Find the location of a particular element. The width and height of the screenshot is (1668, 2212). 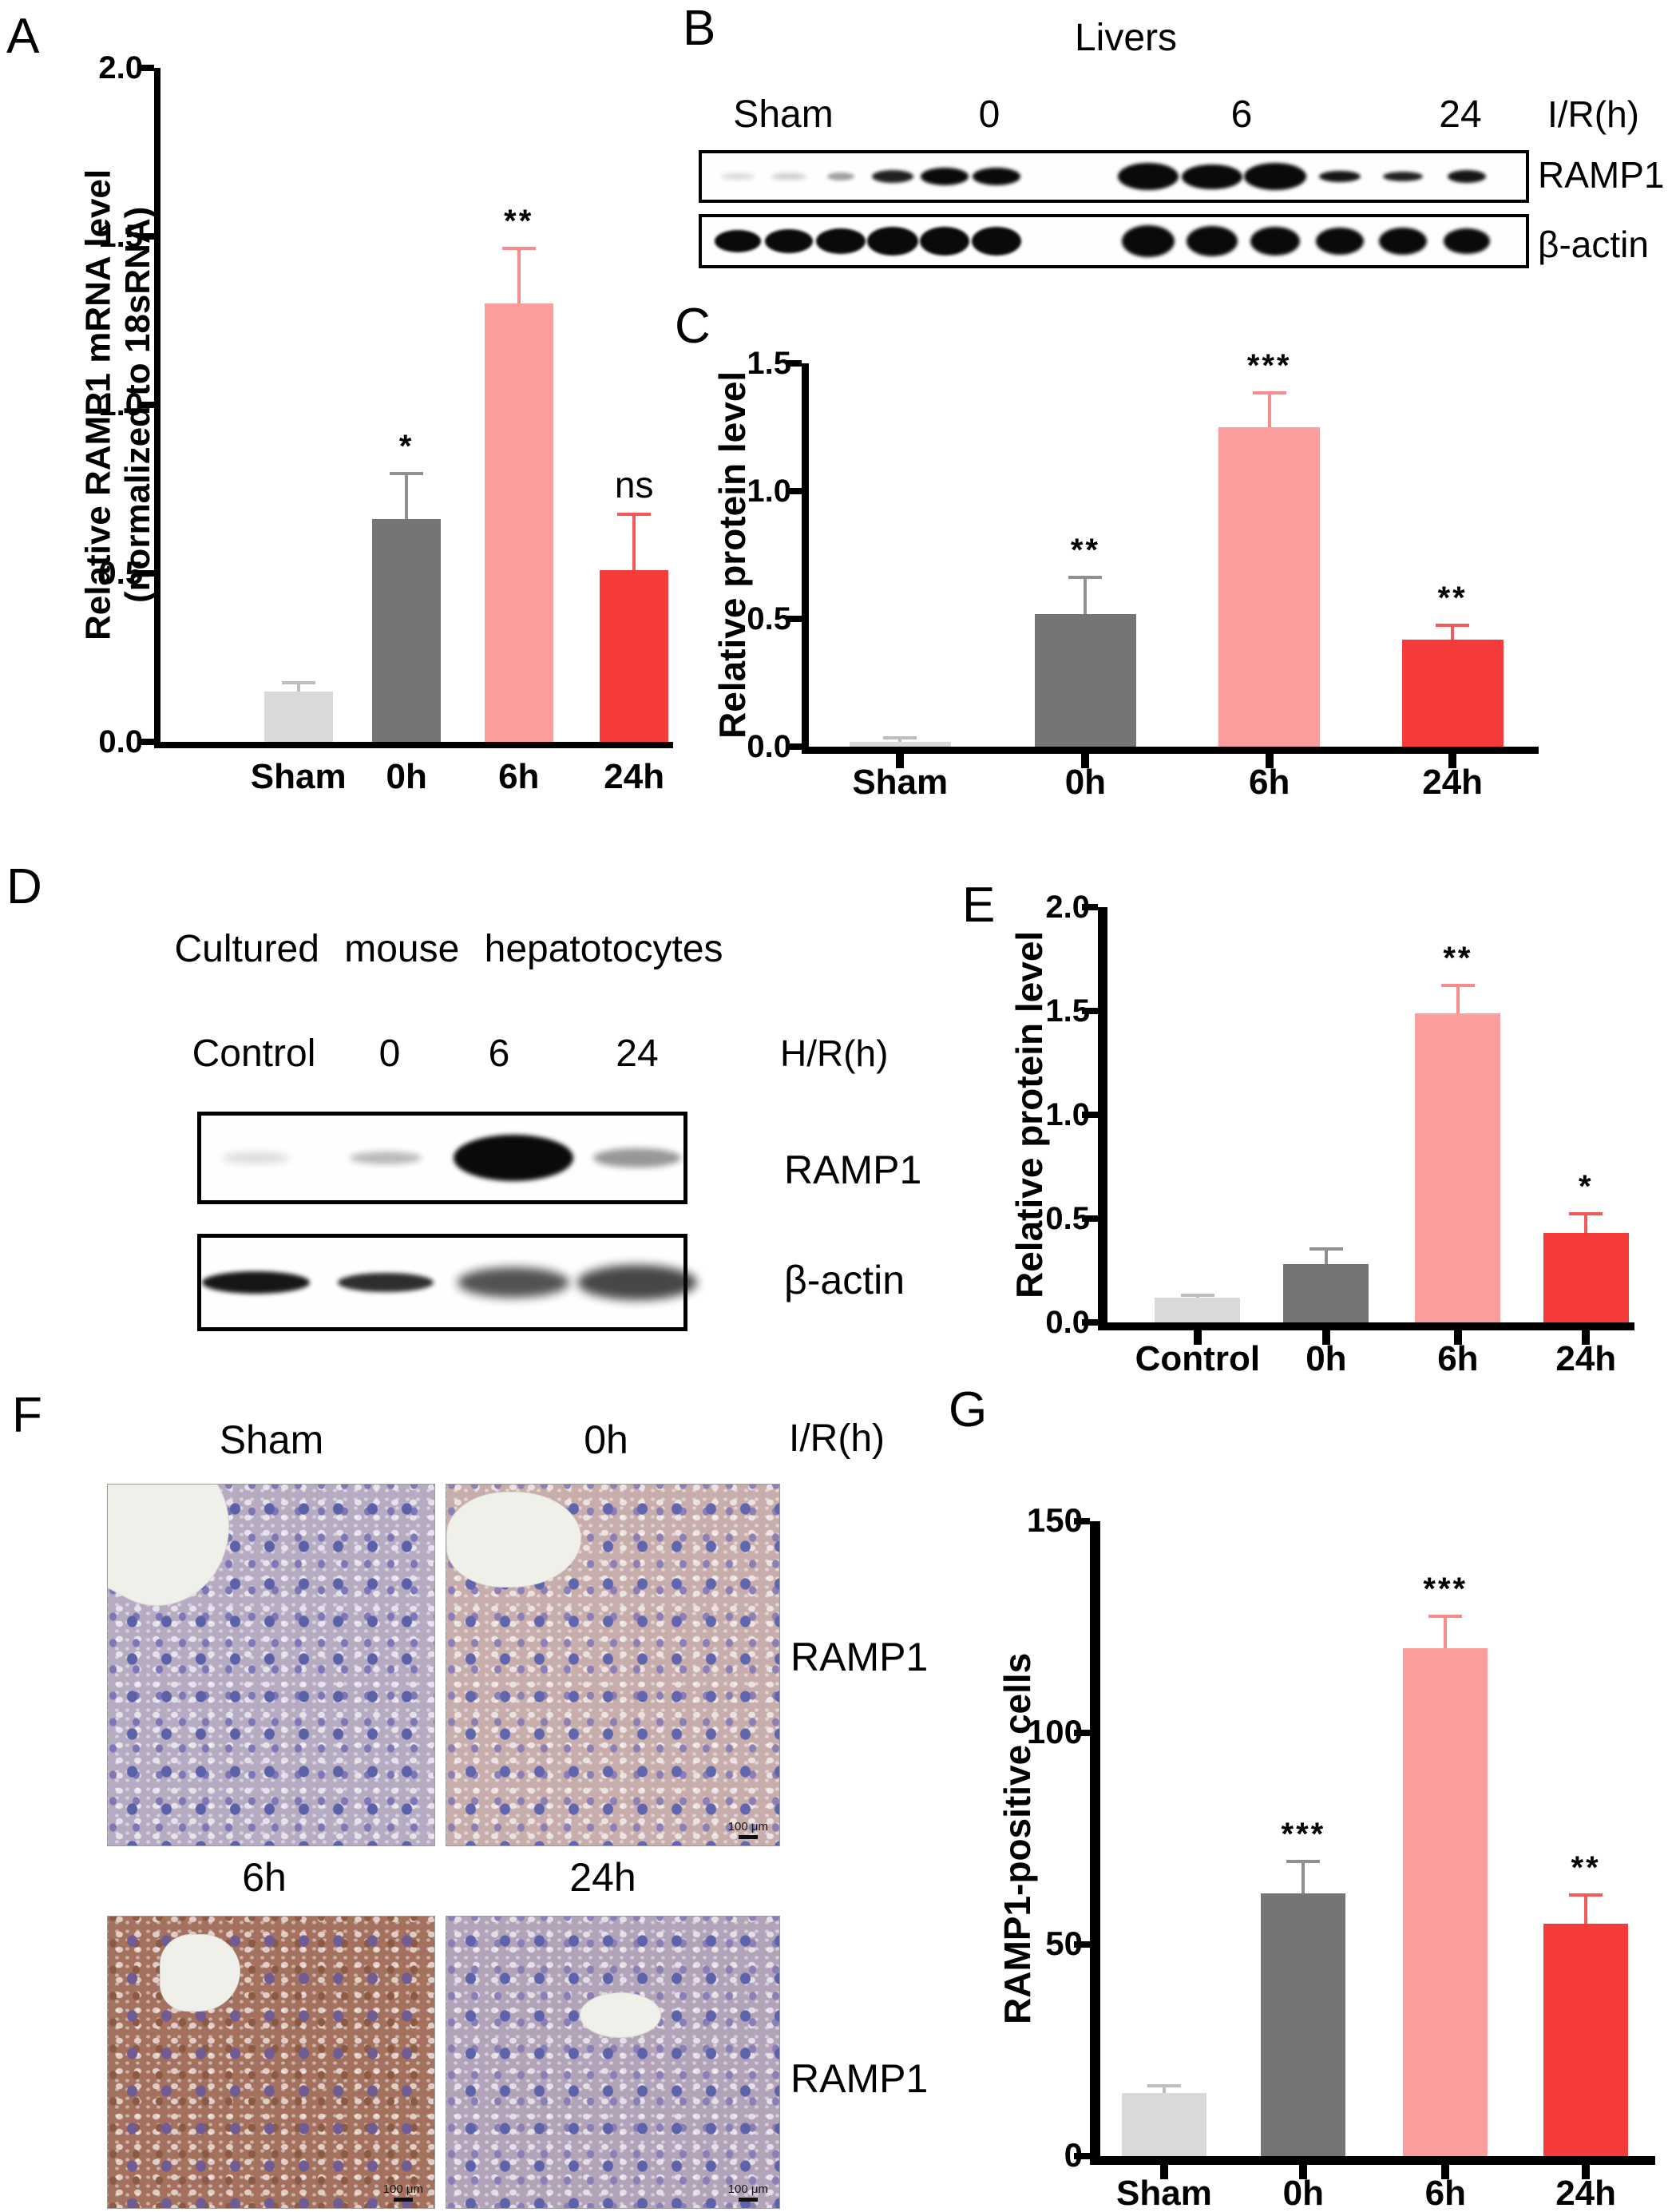

panel-d-actin-blot-strip is located at coordinates (447, 1283).